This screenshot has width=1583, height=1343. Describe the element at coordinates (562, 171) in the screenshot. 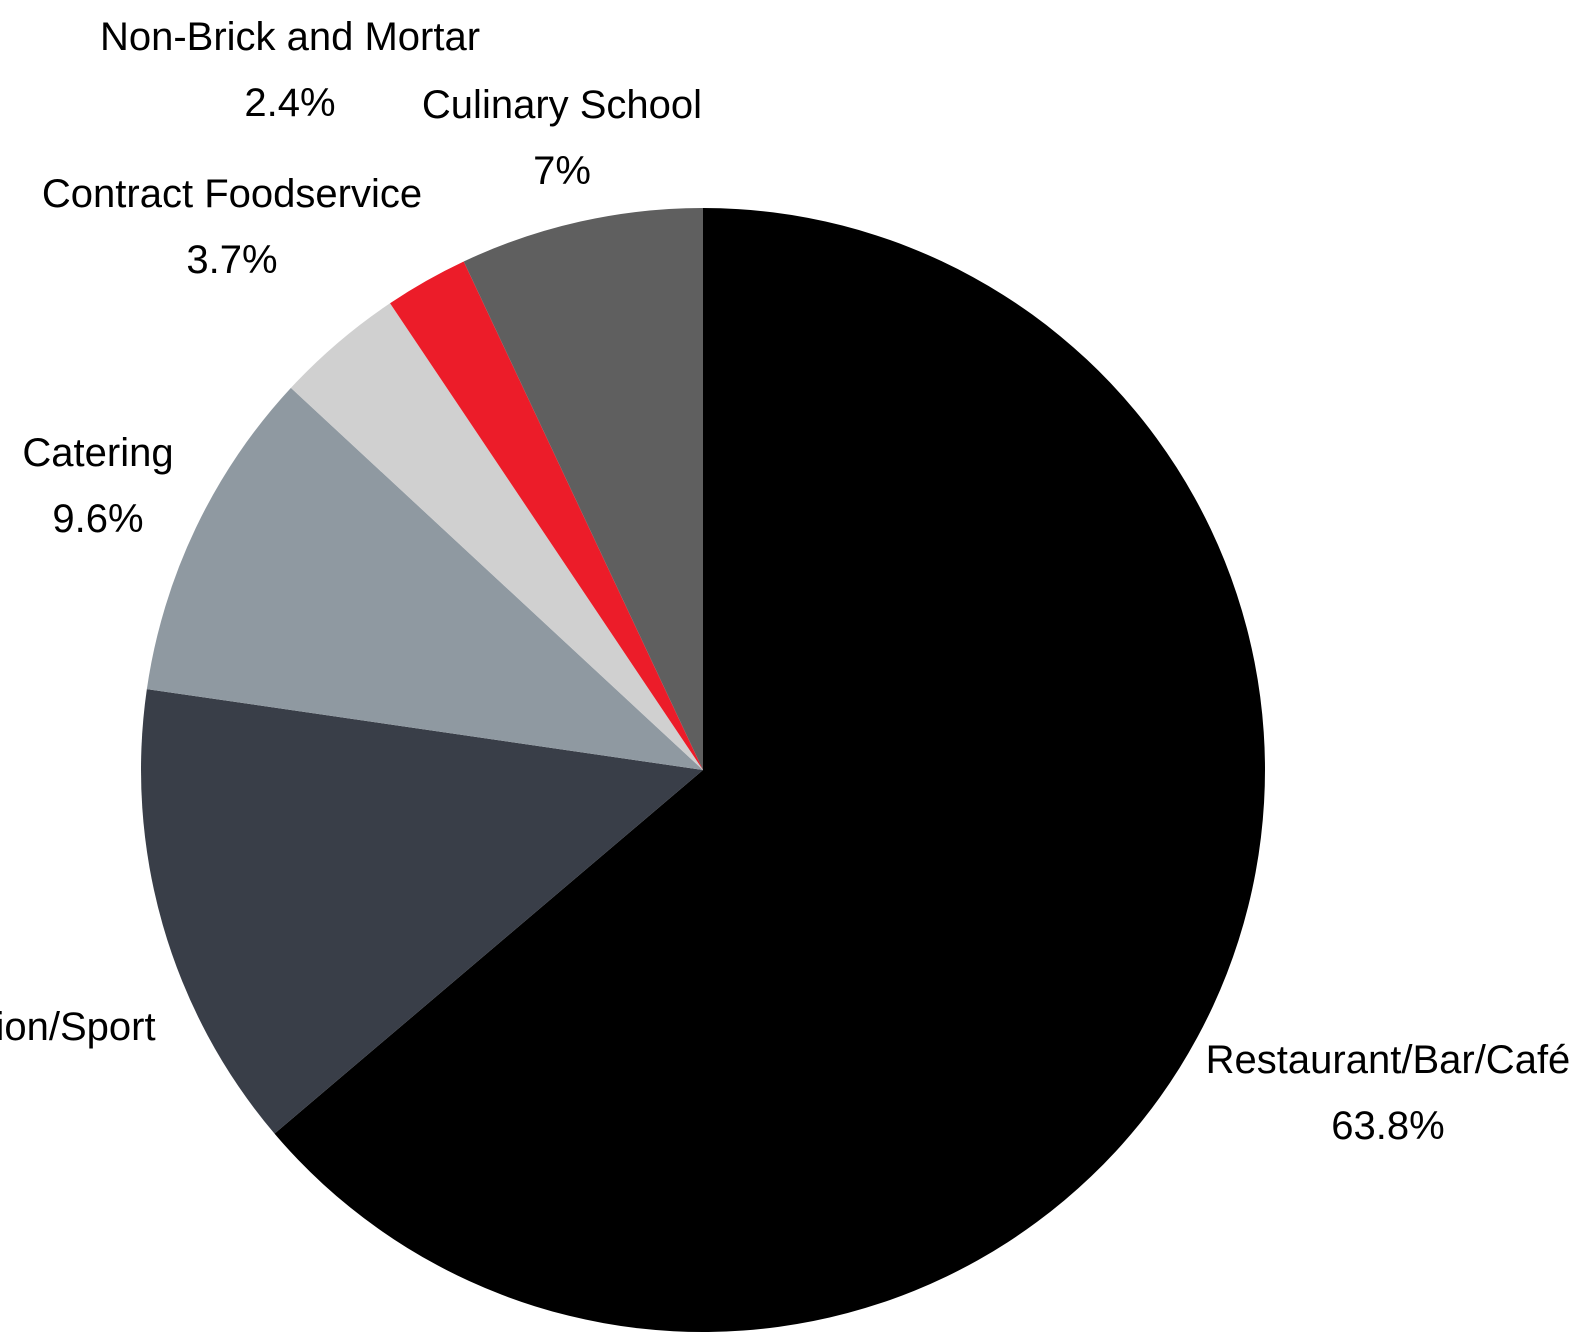

I see `slice-value-culinary-school: 7%` at that location.